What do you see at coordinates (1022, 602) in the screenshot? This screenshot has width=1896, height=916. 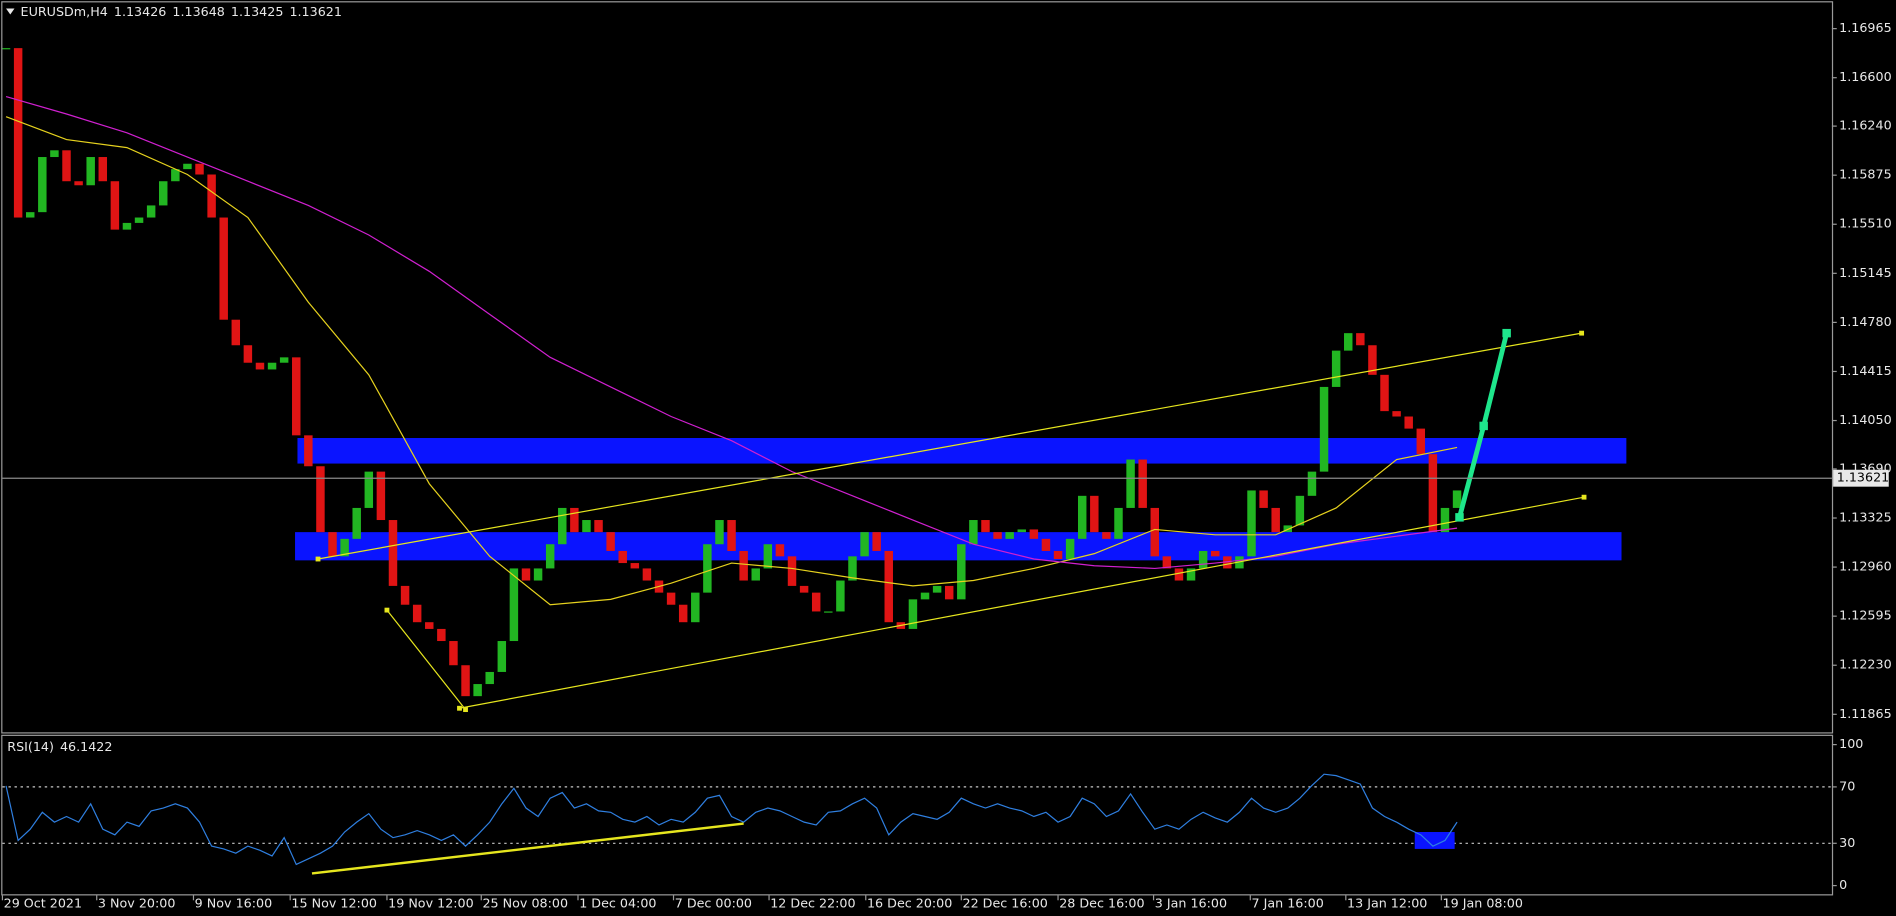 I see `trendline` at bounding box center [1022, 602].